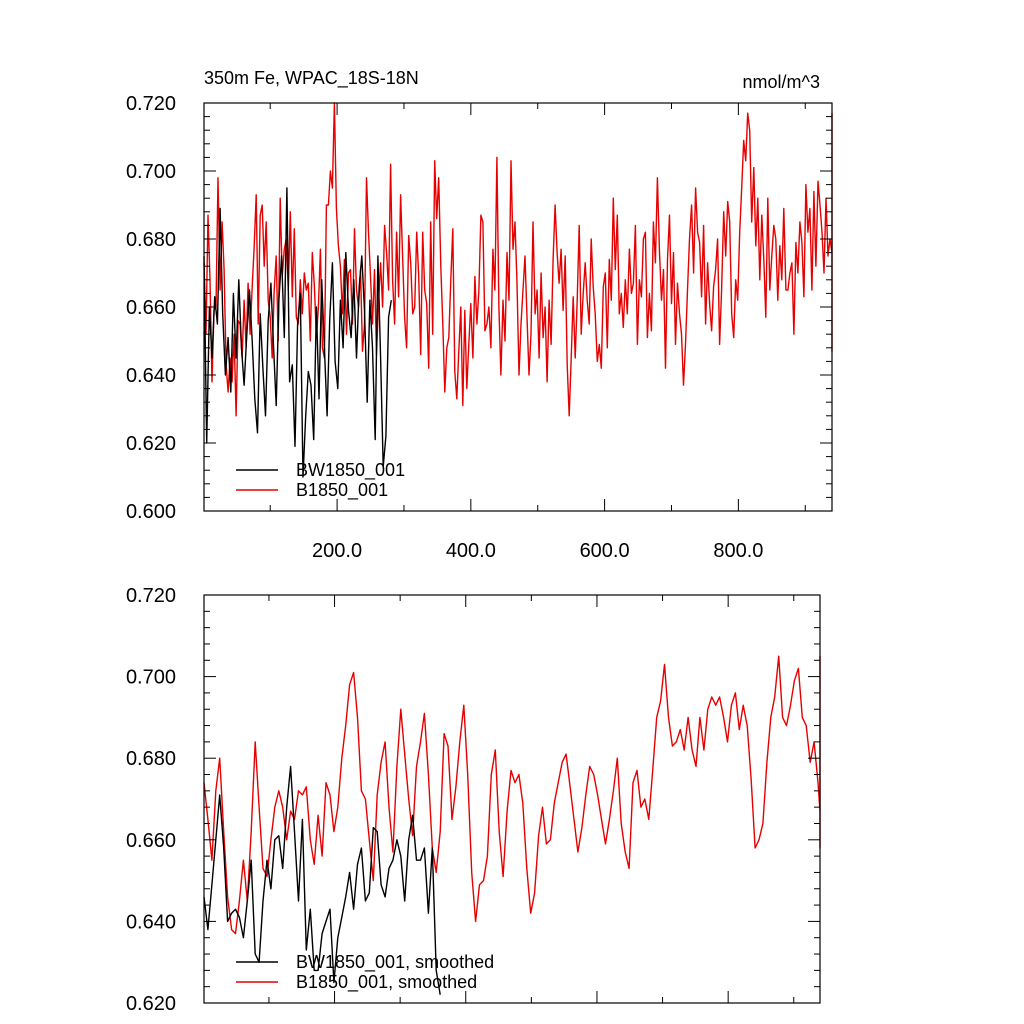 This screenshot has width=1024, height=1024. Describe the element at coordinates (311, 78) in the screenshot. I see `chart-title: 350m Fe, WPAC_18S-18N` at that location.